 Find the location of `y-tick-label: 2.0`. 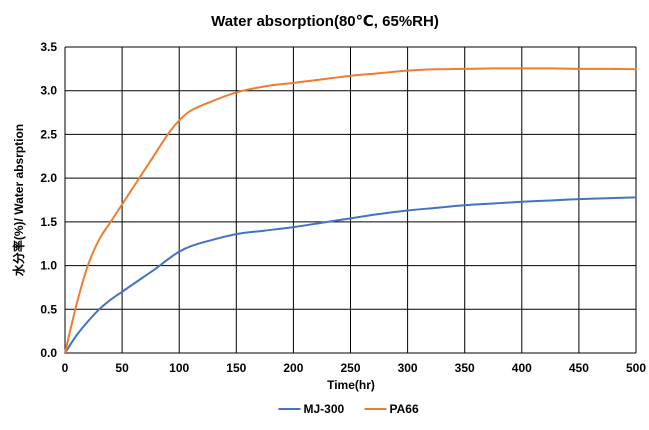

y-tick-label: 2.0 is located at coordinates (48, 178).